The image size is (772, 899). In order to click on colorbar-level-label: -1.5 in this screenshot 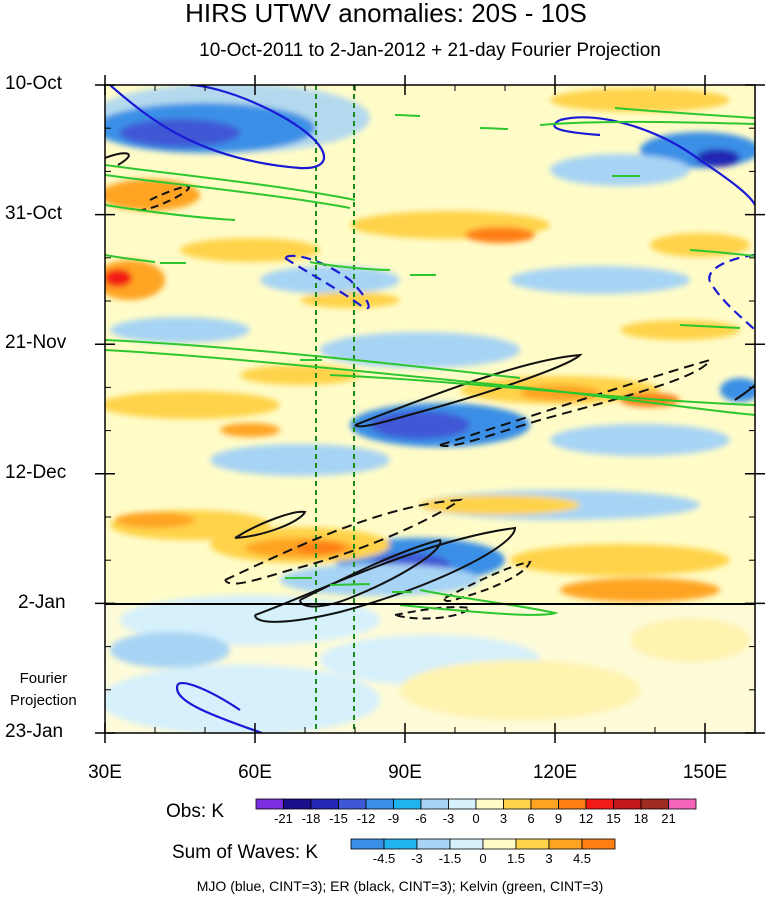, I will do `click(450, 858)`.